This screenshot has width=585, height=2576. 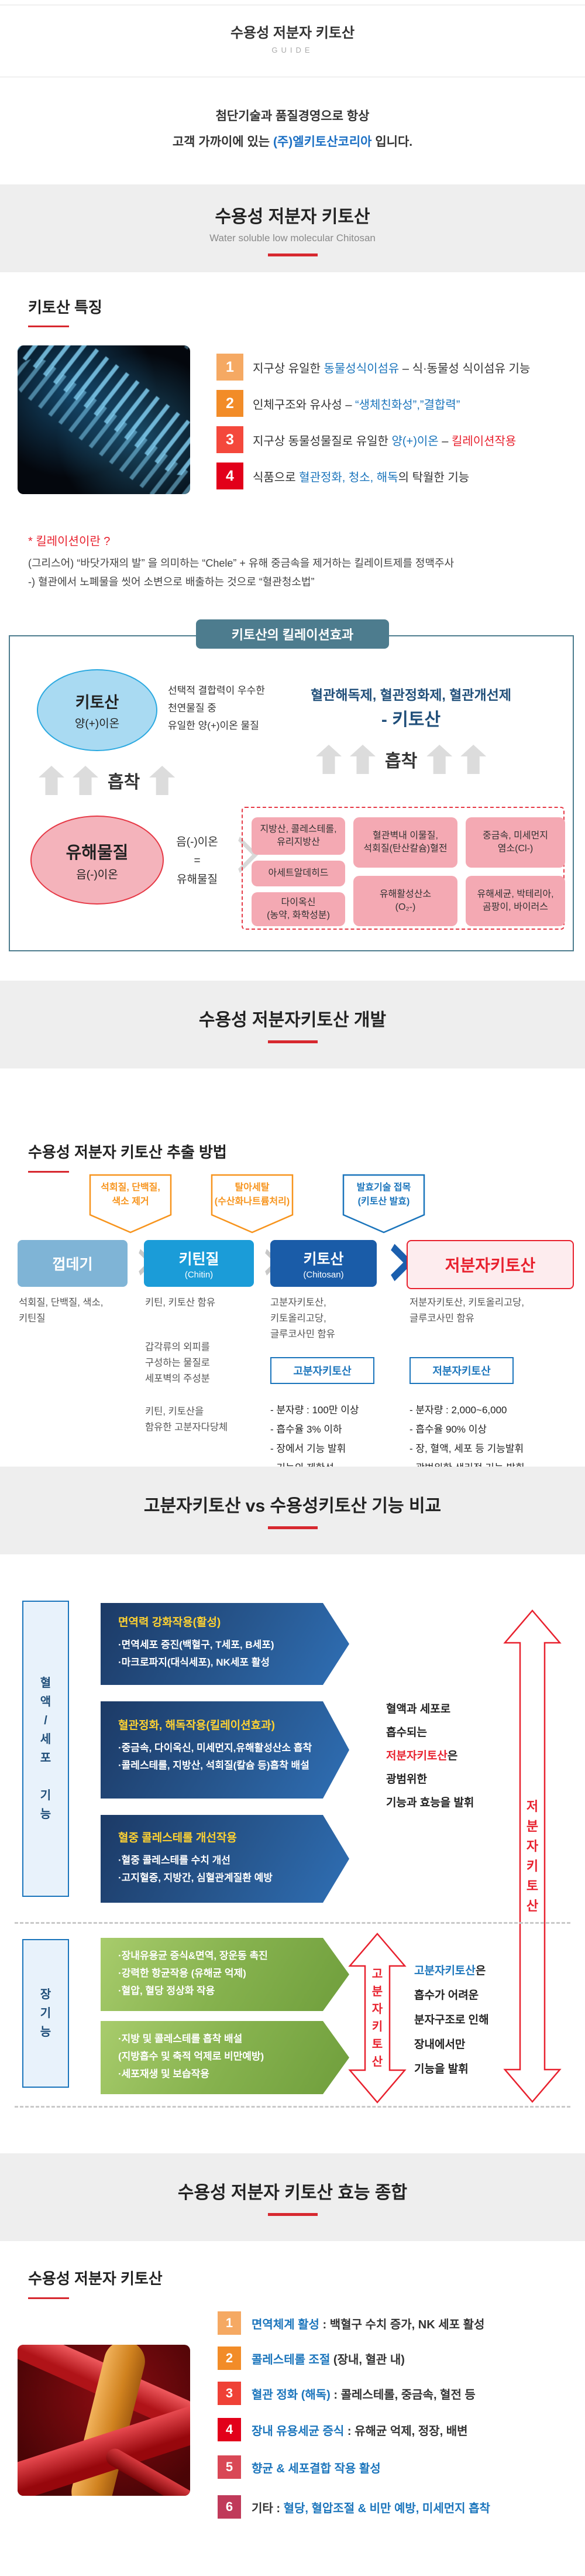 What do you see at coordinates (465, 368) in the screenshot?
I see `feature-seg: – 식·동물성 식이섬유 기능` at bounding box center [465, 368].